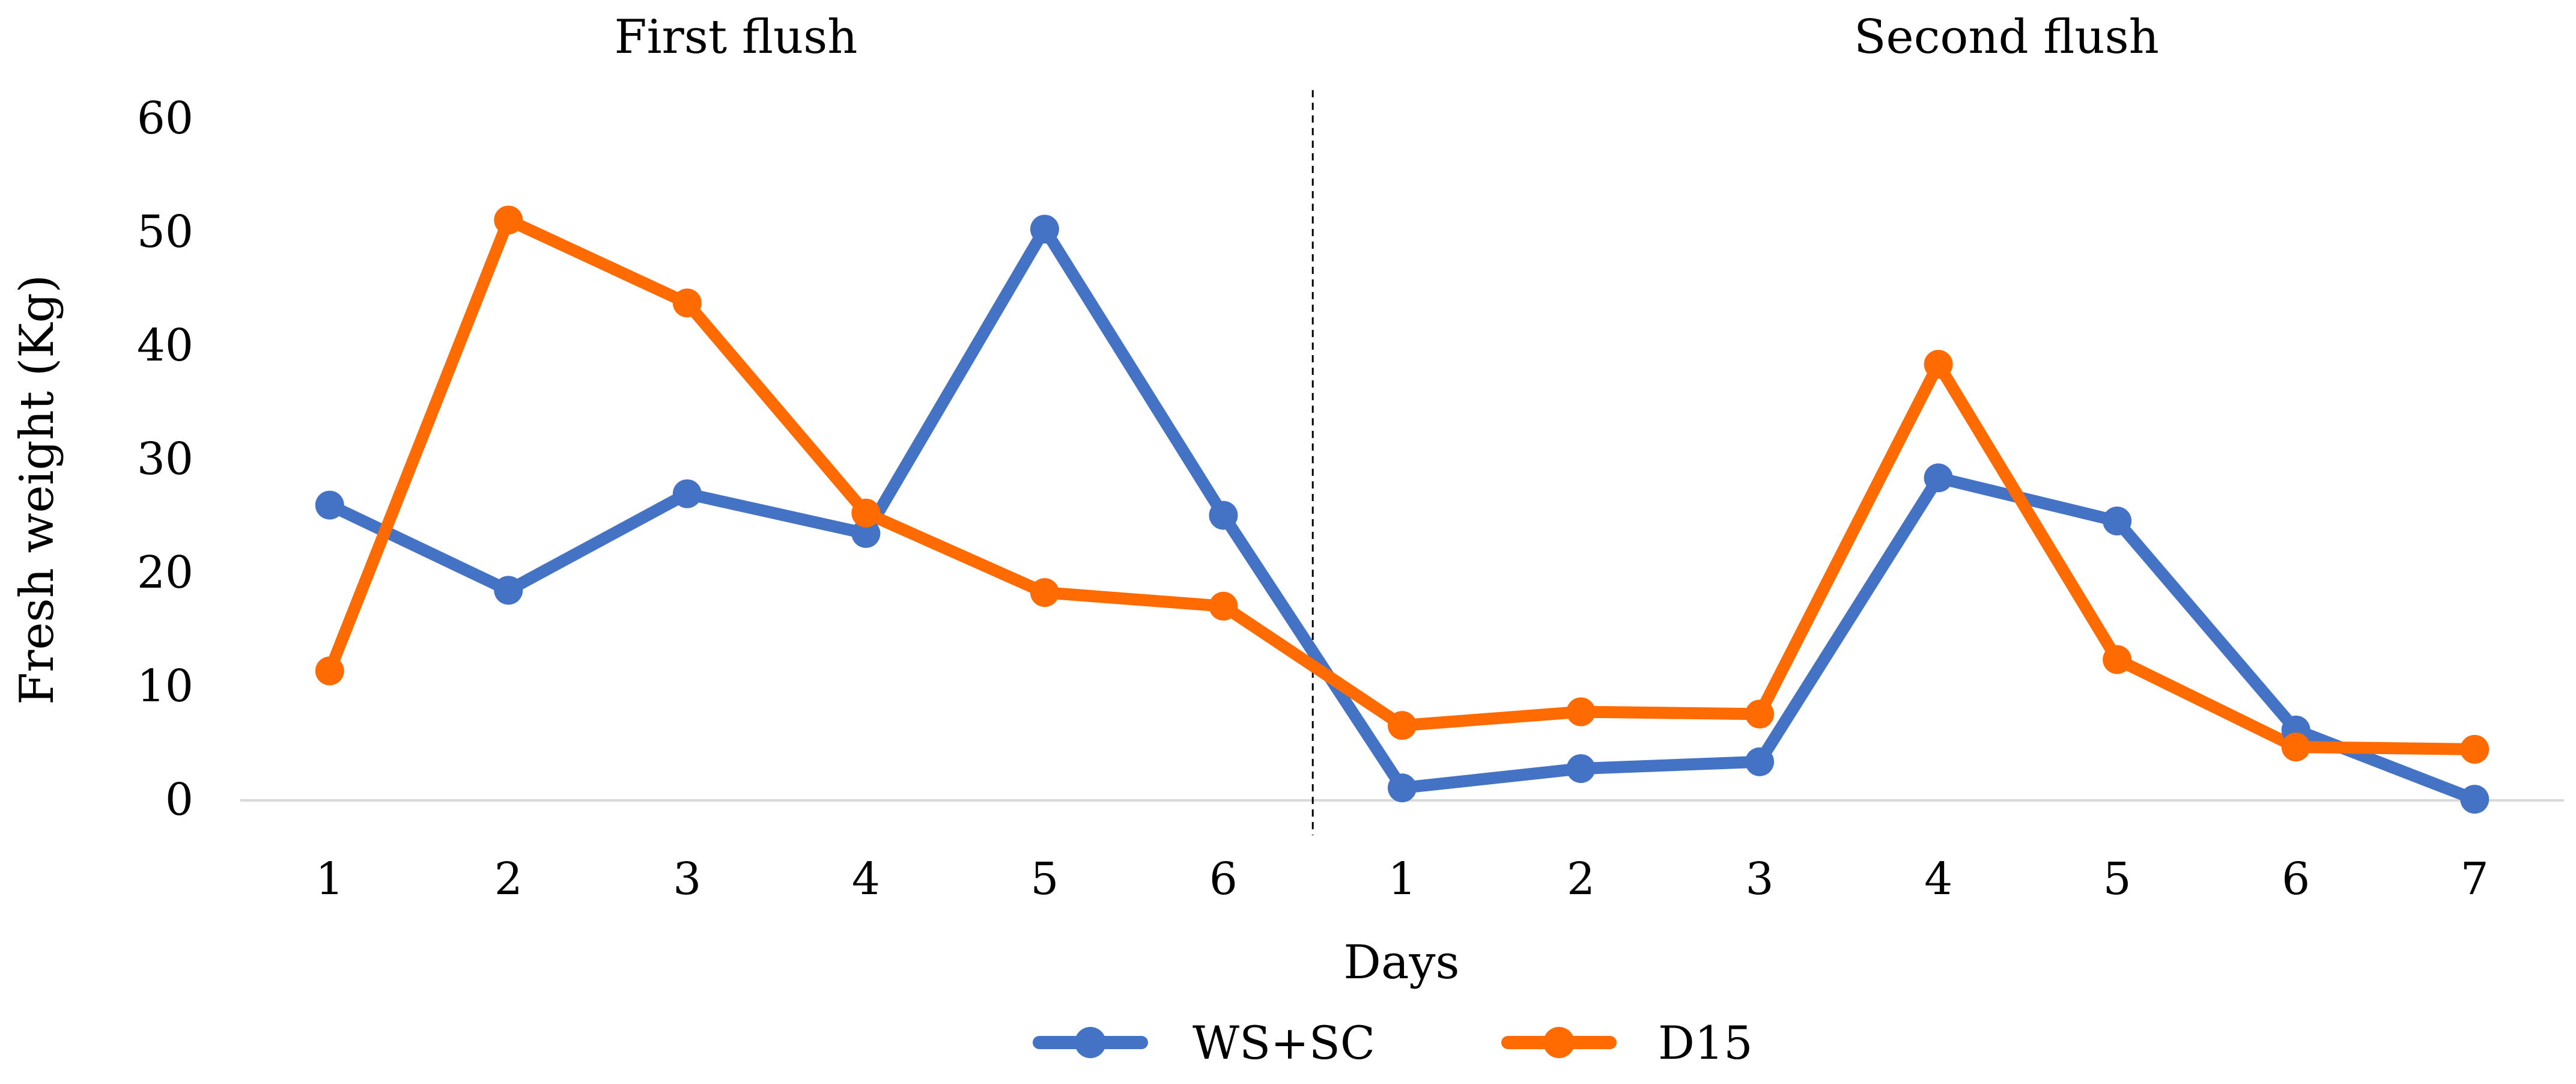  What do you see at coordinates (165, 572) in the screenshot?
I see `y-tick-label: 20` at bounding box center [165, 572].